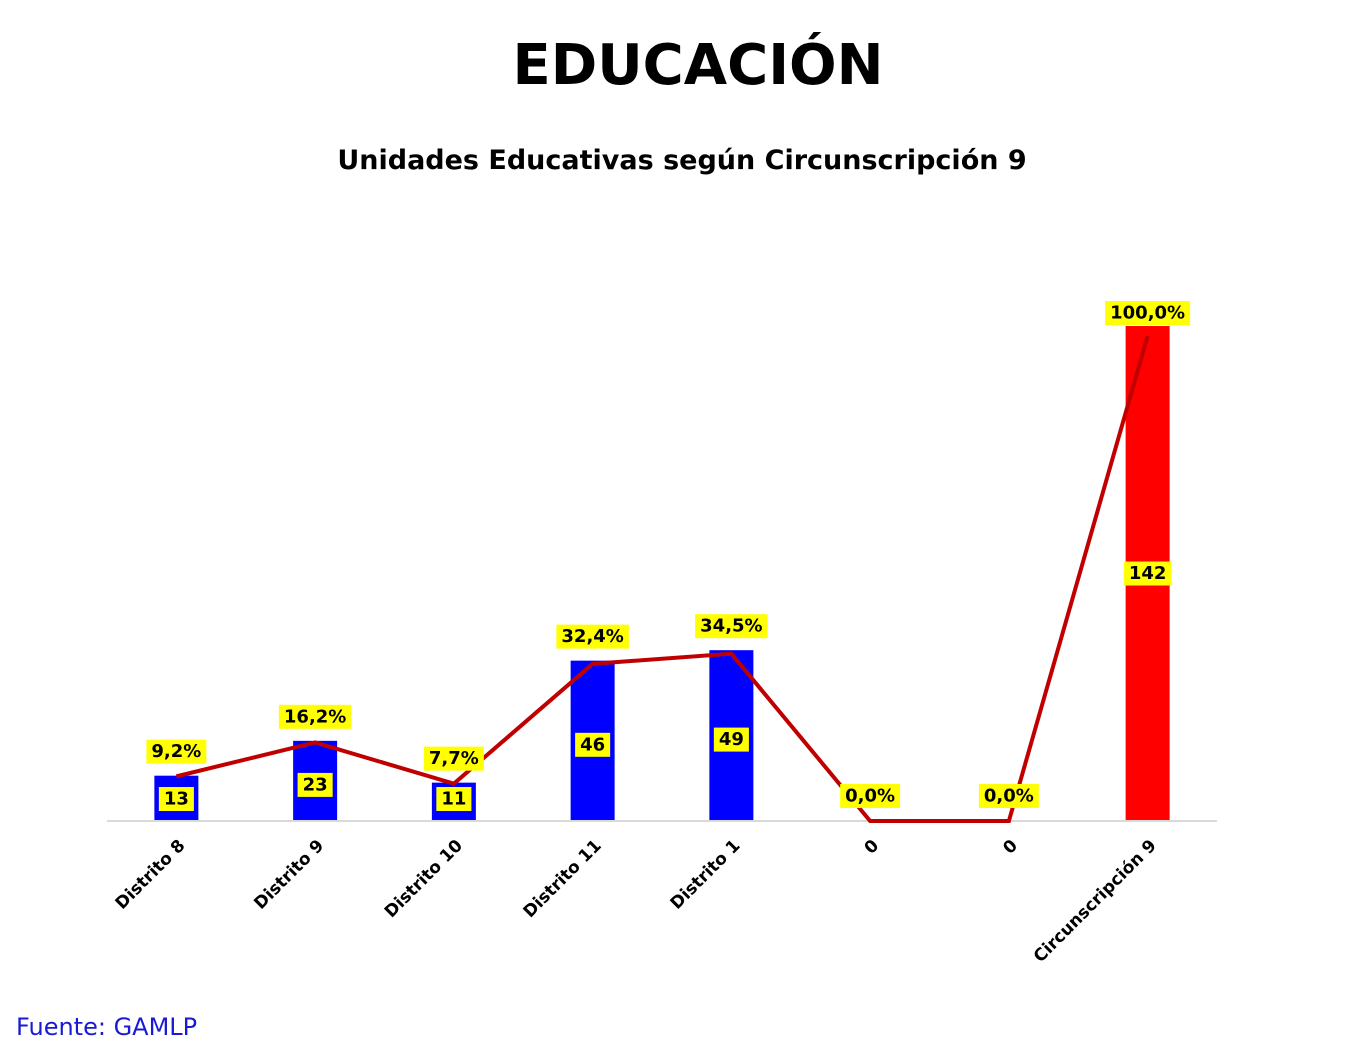 The height and width of the screenshot is (1059, 1354). I want to click on bar-value-label-3-text: 46, so click(592, 744).